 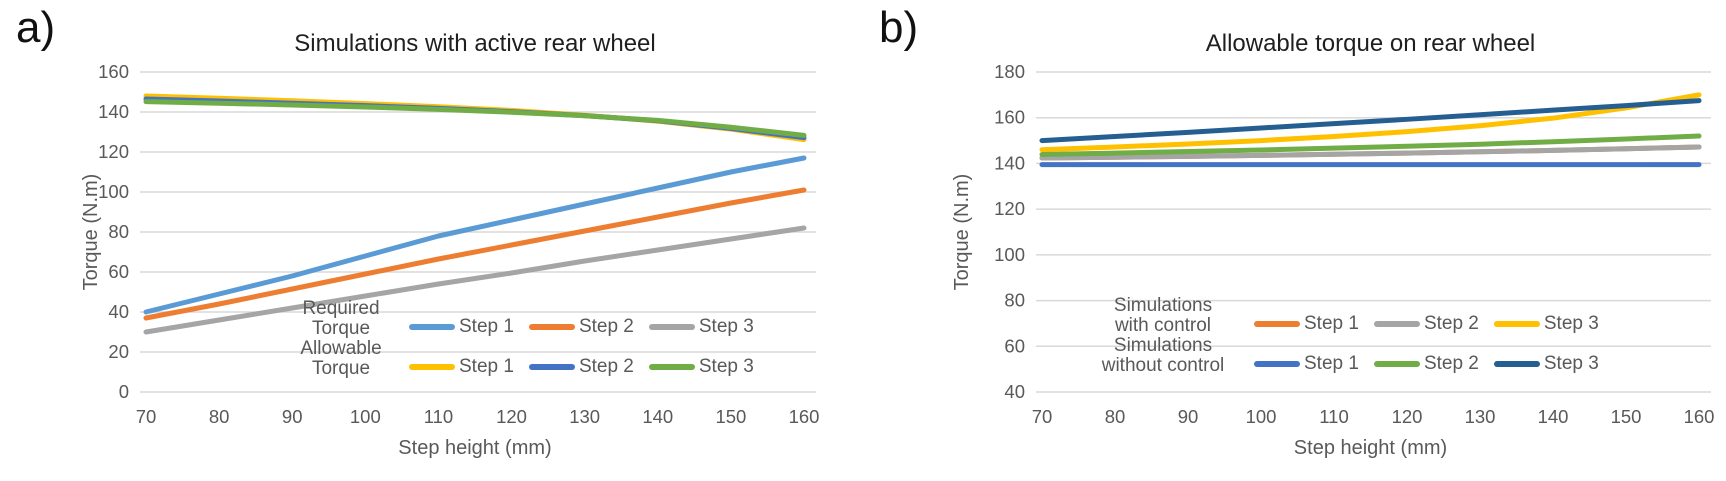 I want to click on legend-row-1: Allowable Torque Step 1 Step 2 Step 3, so click(x=520, y=359).